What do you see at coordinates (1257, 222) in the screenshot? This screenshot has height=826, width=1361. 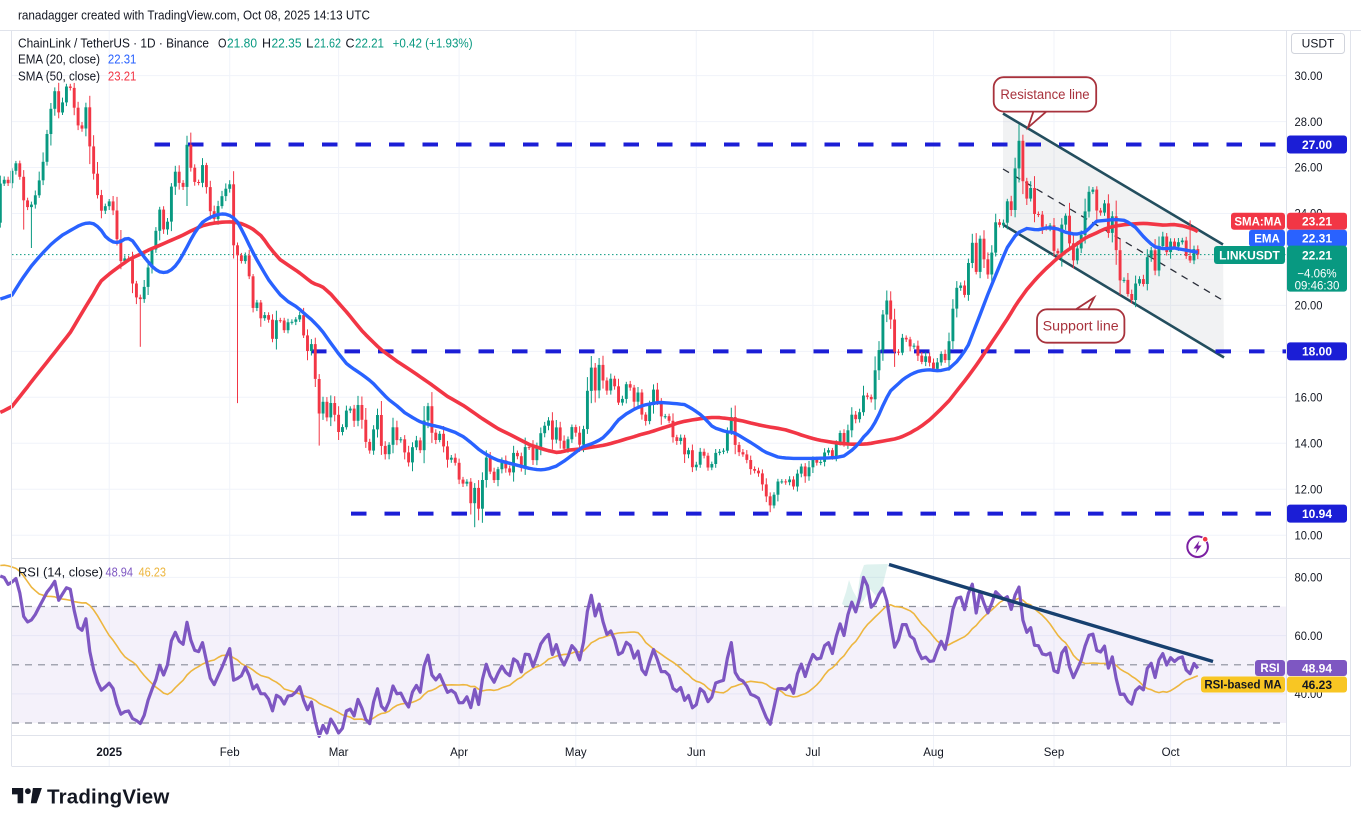 I see `svg-text: SMA:MA` at bounding box center [1257, 222].